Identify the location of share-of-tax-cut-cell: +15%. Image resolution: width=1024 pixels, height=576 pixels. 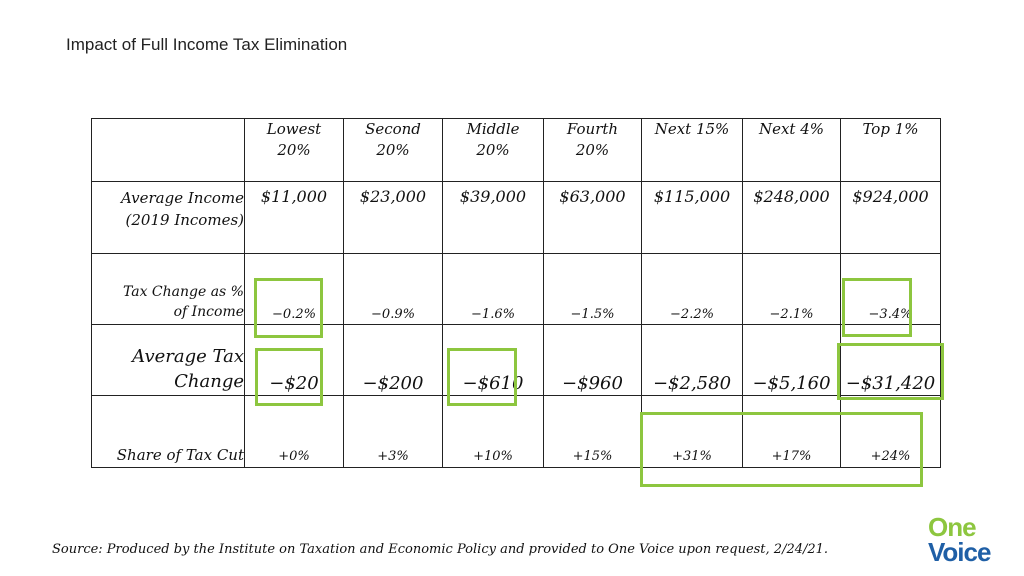
(592, 431).